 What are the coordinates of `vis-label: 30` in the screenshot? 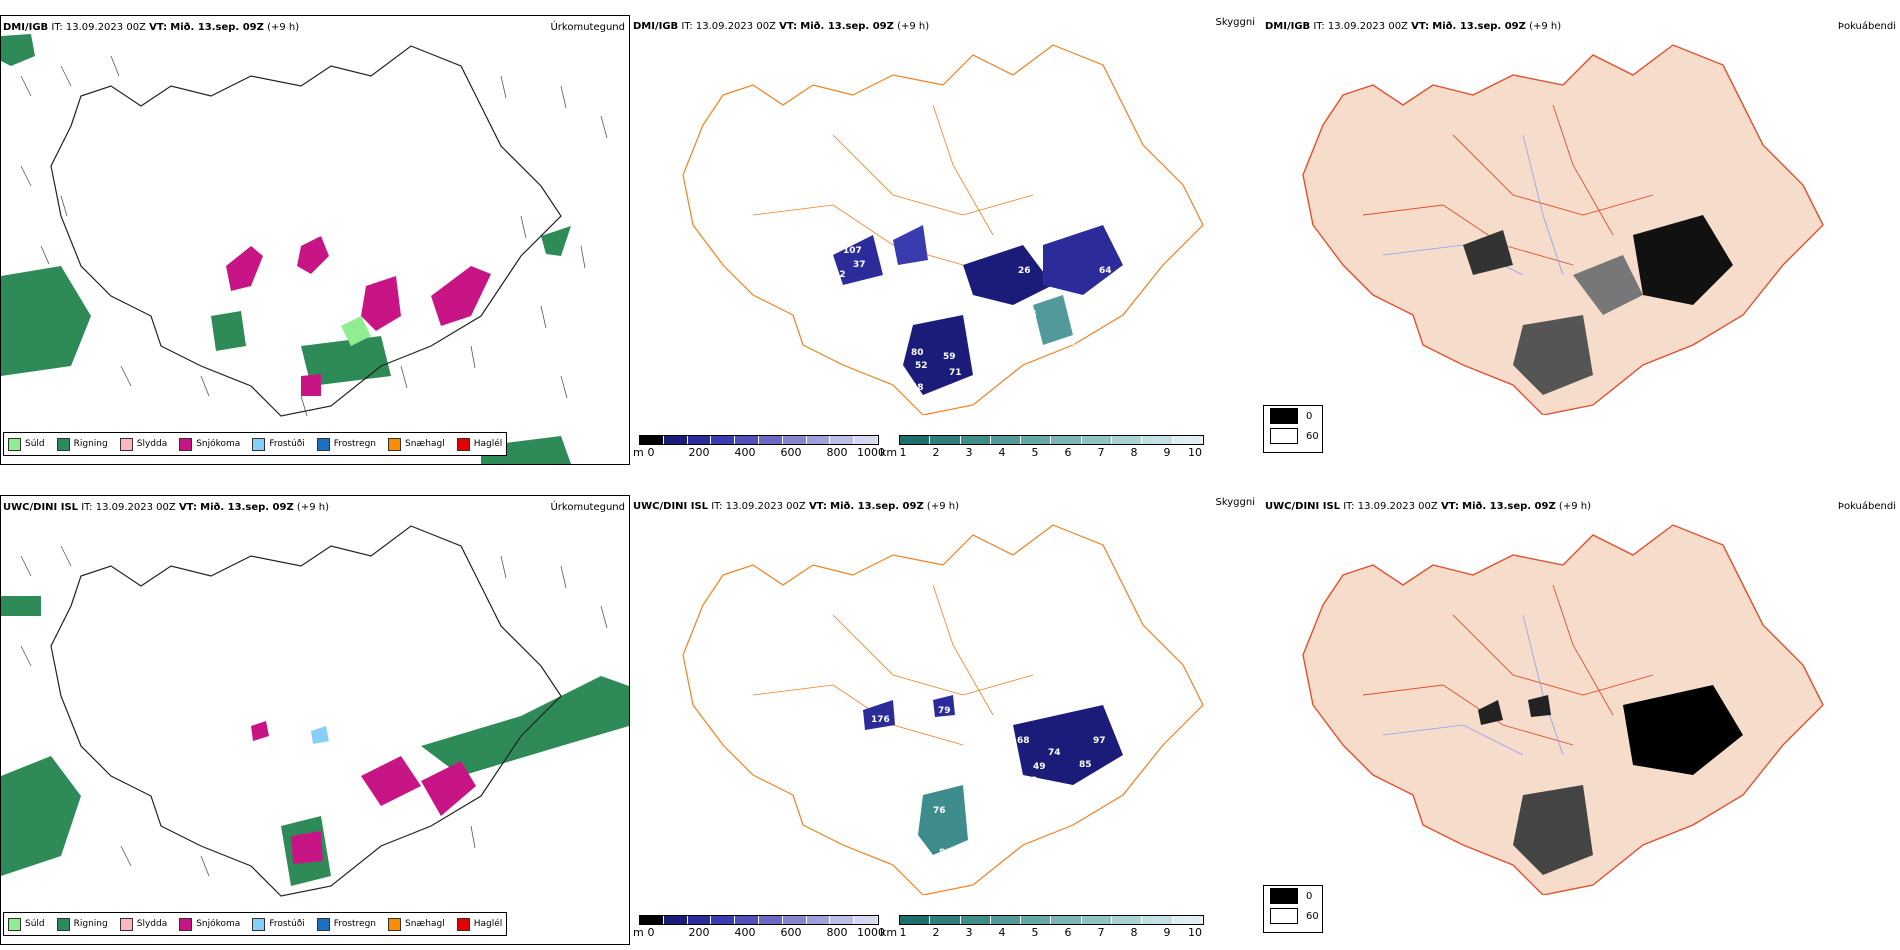 It's located at (995, 351).